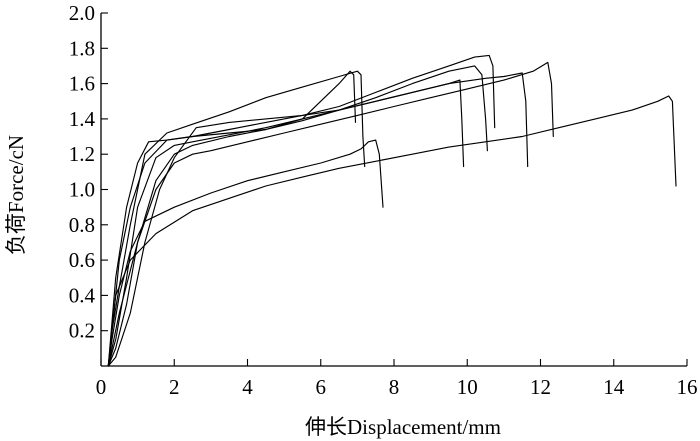 The height and width of the screenshot is (441, 700). I want to click on x-tick-label: 2, so click(174, 387).